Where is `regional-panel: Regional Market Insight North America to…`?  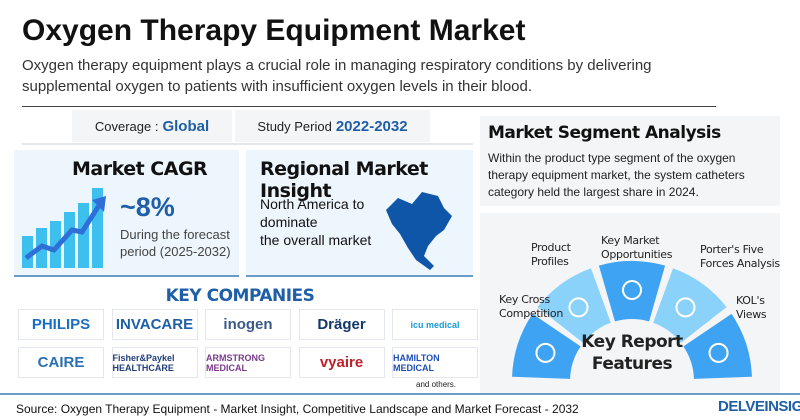 regional-panel: Regional Market Insight North America to… is located at coordinates (359, 213).